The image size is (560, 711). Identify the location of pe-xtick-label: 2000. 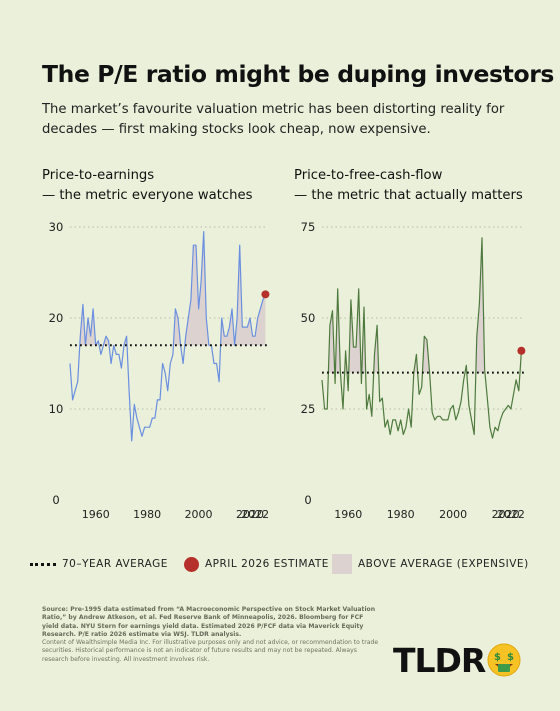
(199, 514).